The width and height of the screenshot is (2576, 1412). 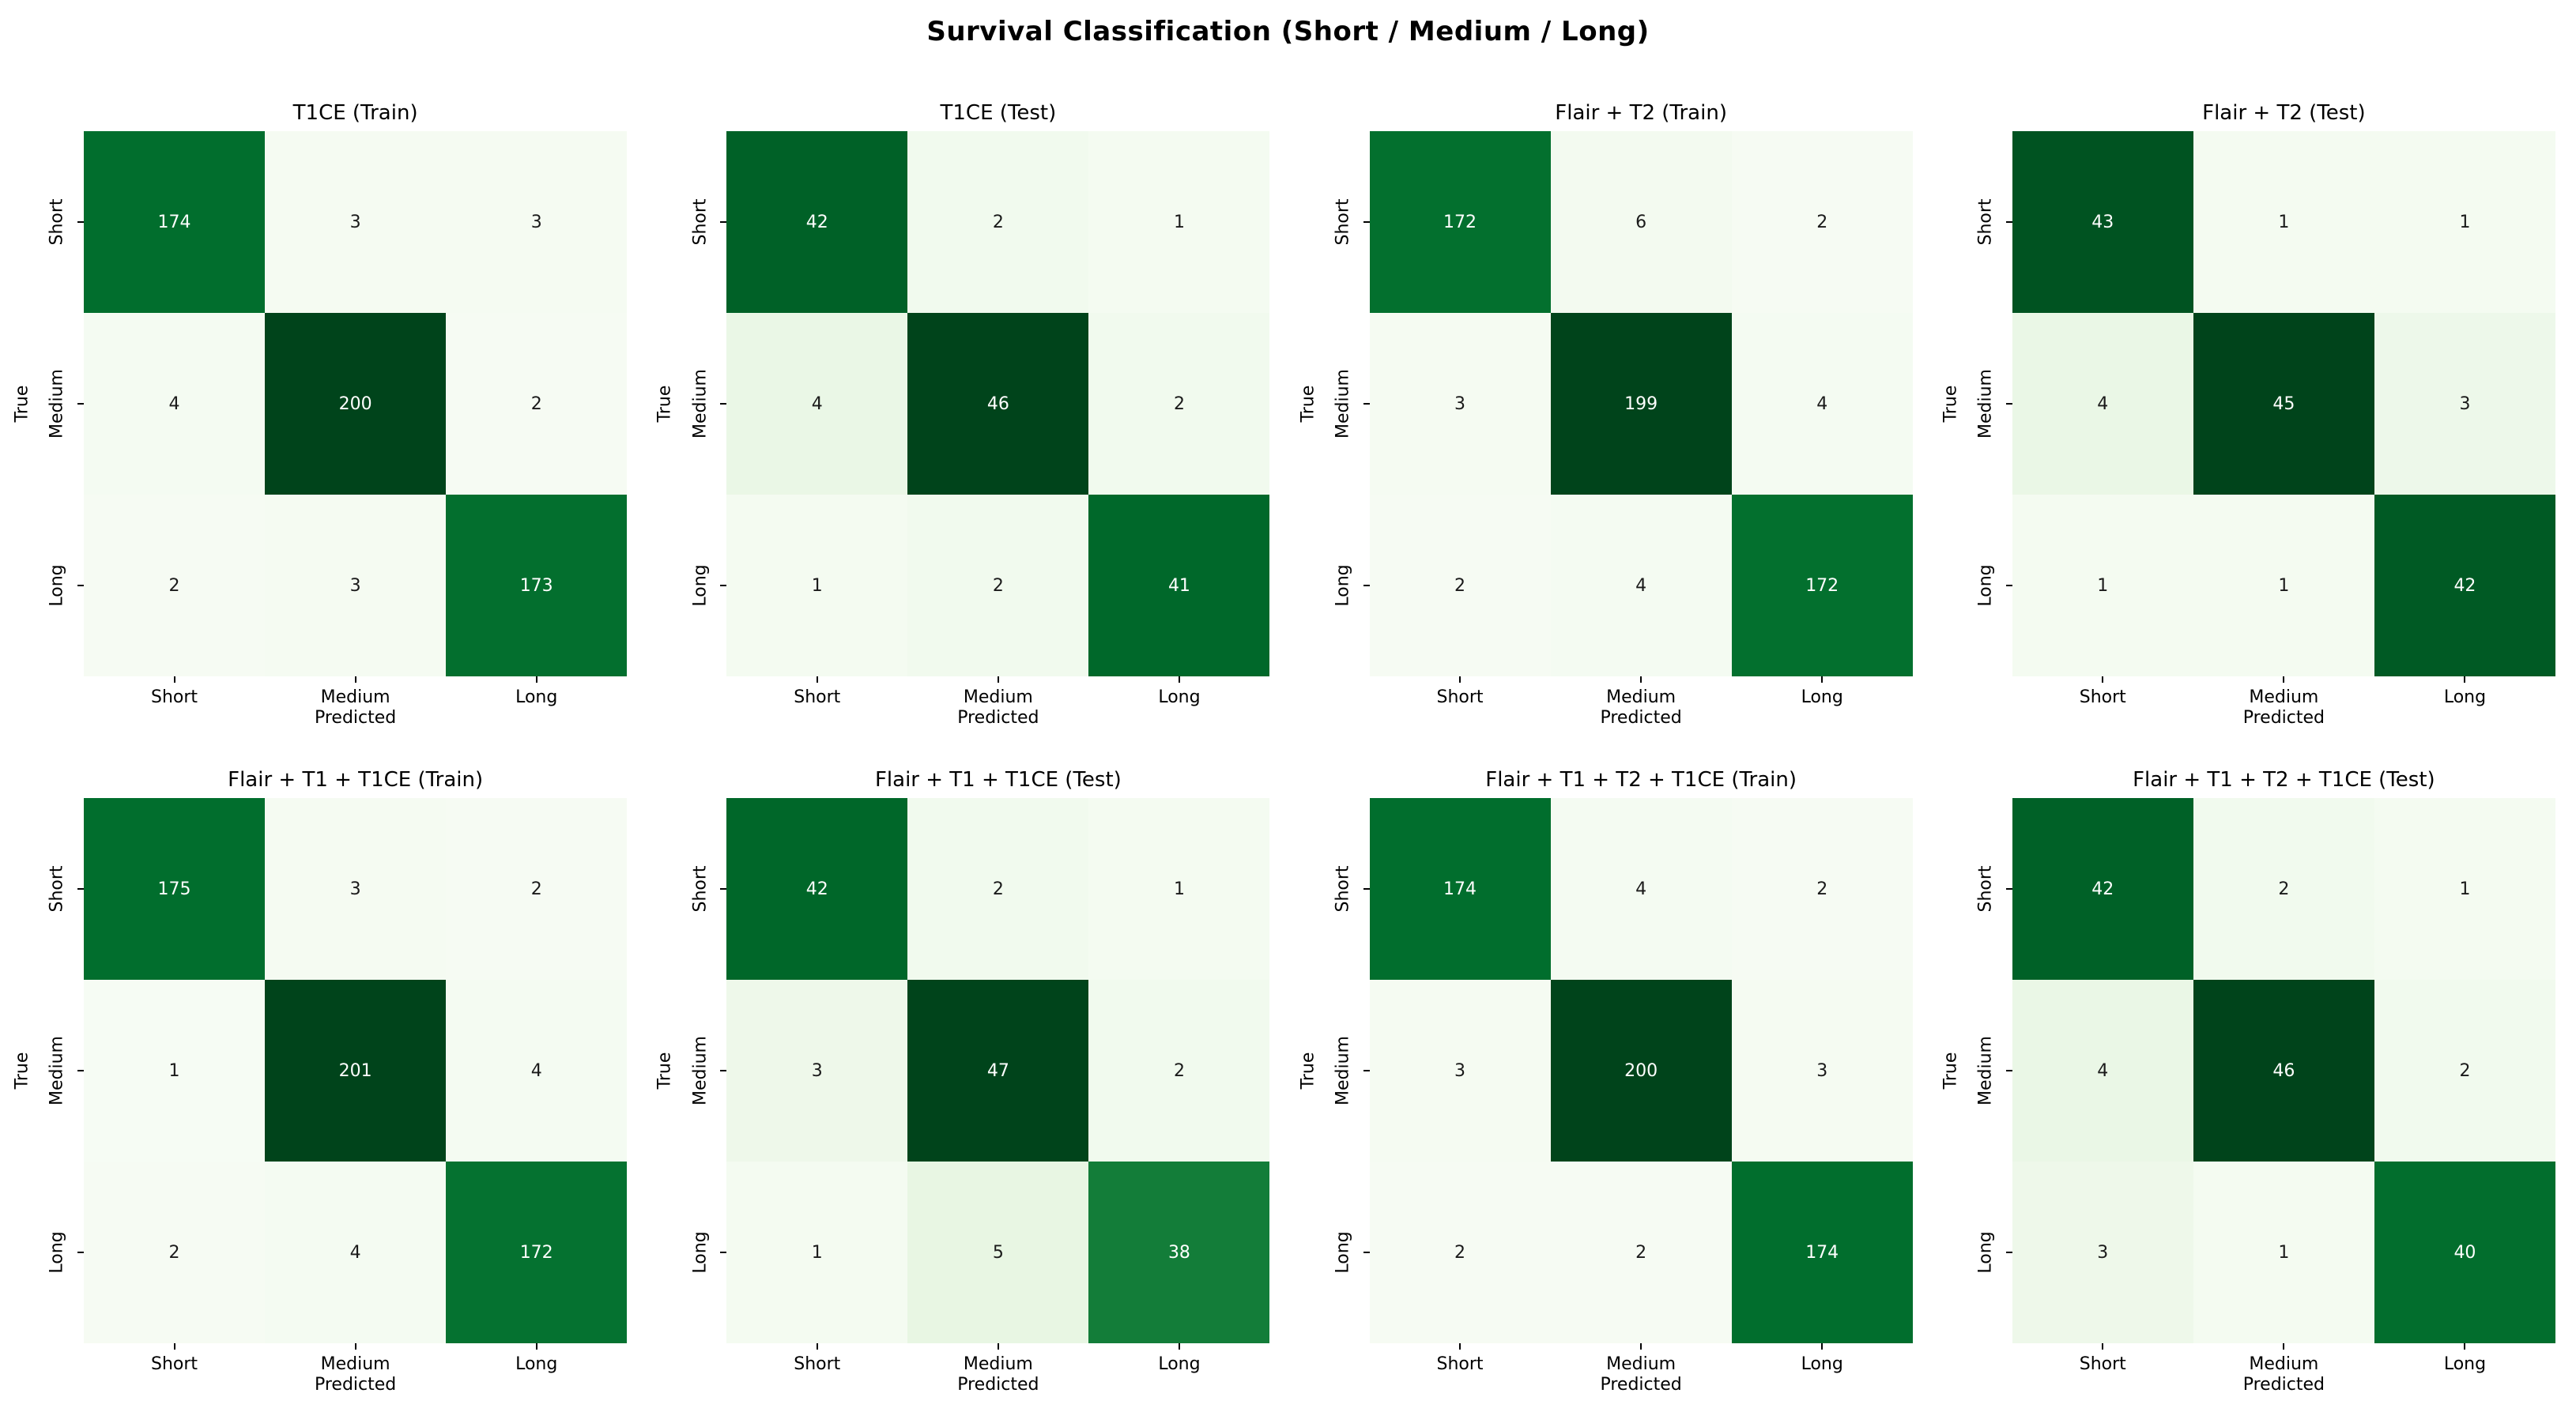 What do you see at coordinates (1641, 222) in the screenshot?
I see `heatmap-cell-r0c1: 6` at bounding box center [1641, 222].